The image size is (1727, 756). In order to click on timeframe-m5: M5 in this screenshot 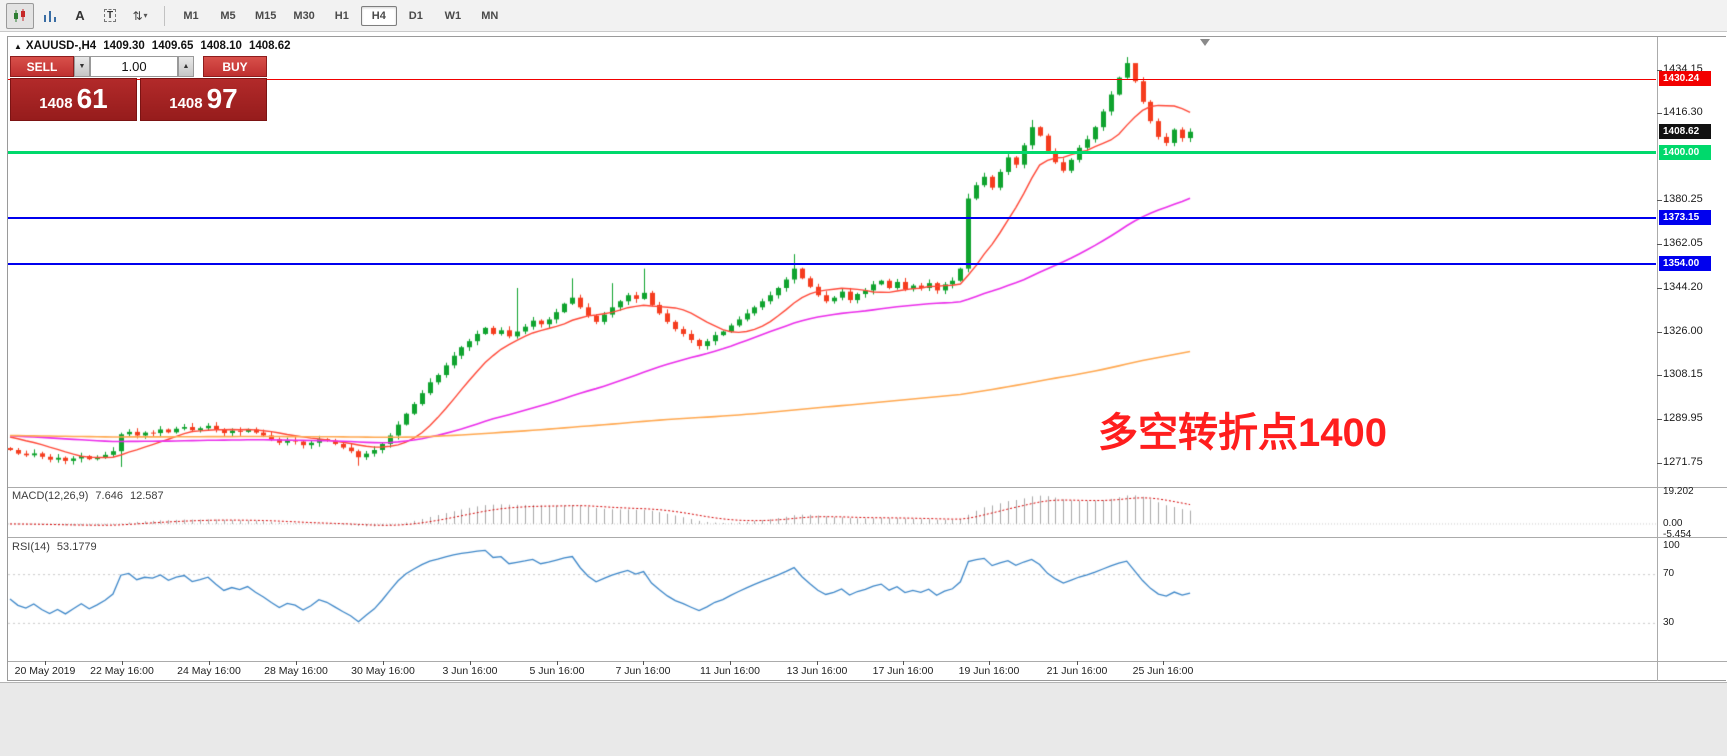, I will do `click(228, 15)`.